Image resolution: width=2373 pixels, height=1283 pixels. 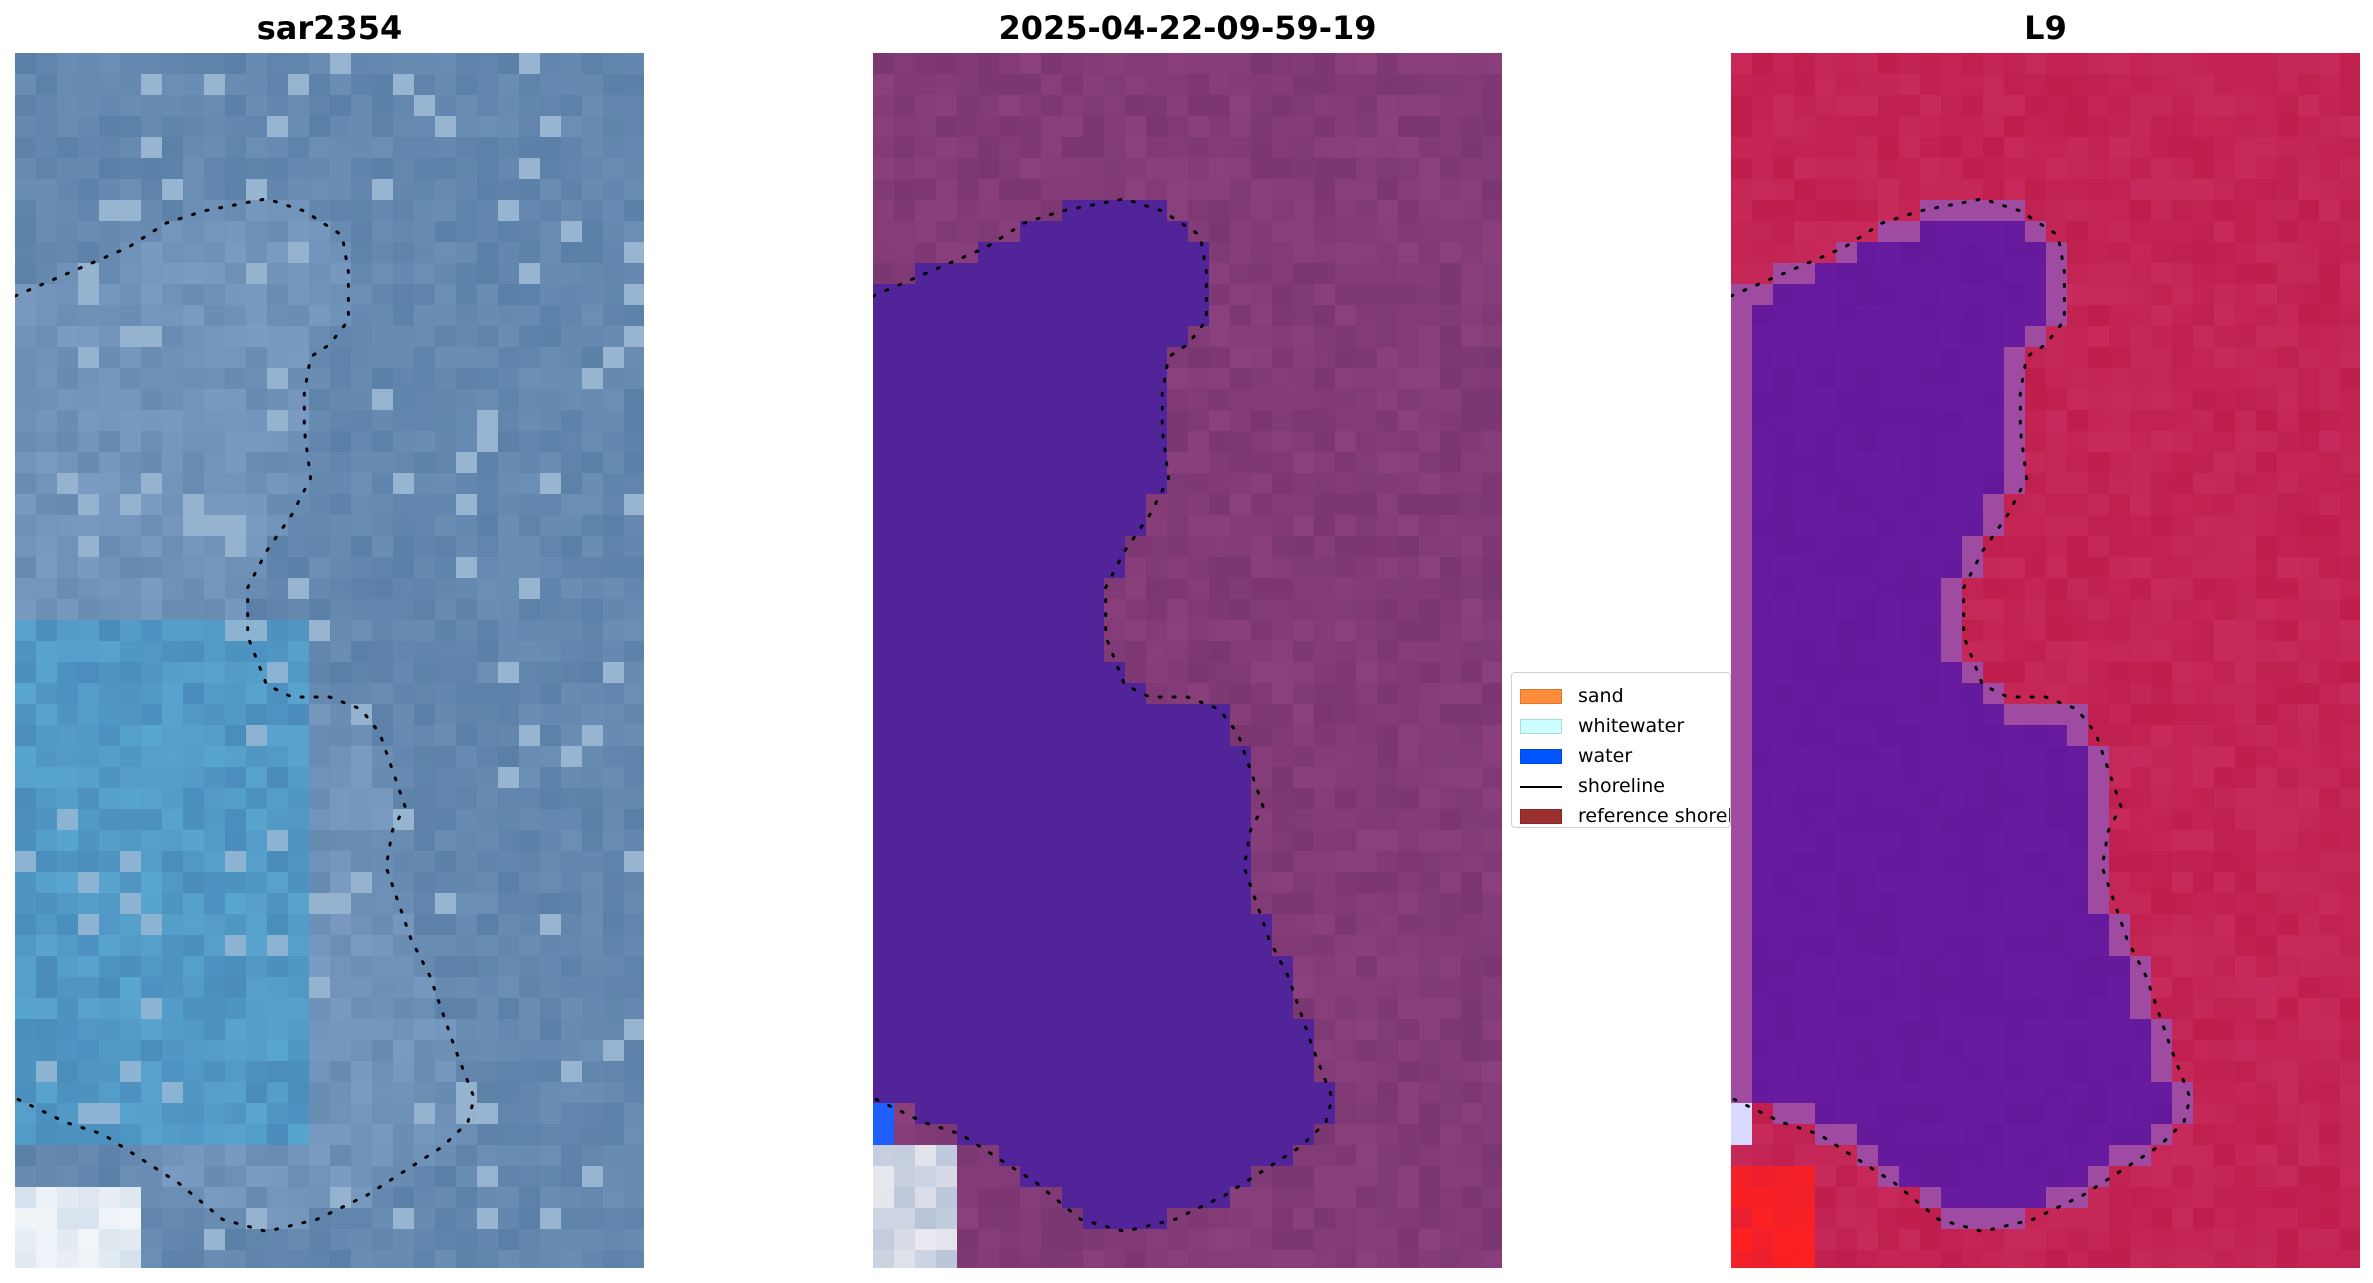 I want to click on legend-item-water: water, so click(x=1576, y=756).